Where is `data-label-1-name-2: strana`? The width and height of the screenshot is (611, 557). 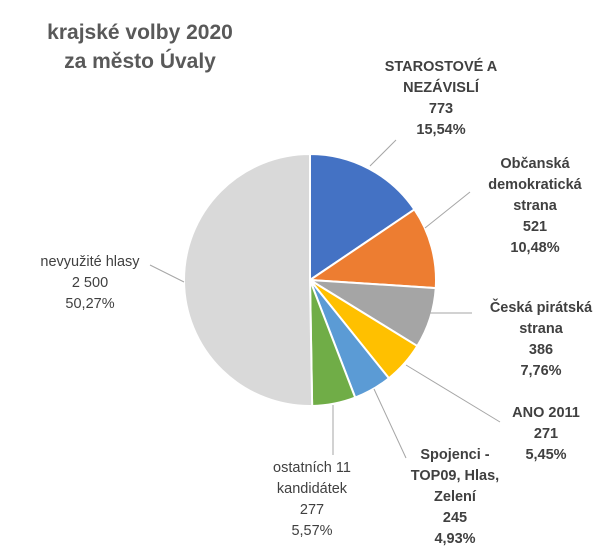 data-label-1-name-2: strana is located at coordinates (535, 206).